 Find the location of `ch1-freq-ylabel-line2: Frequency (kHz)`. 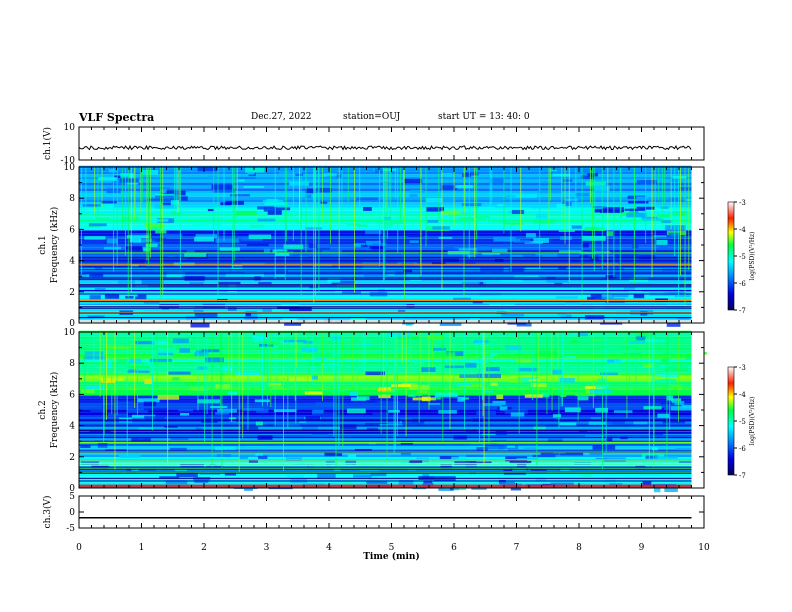

ch1-freq-ylabel-line2: Frequency (kHz) is located at coordinates (54, 245).